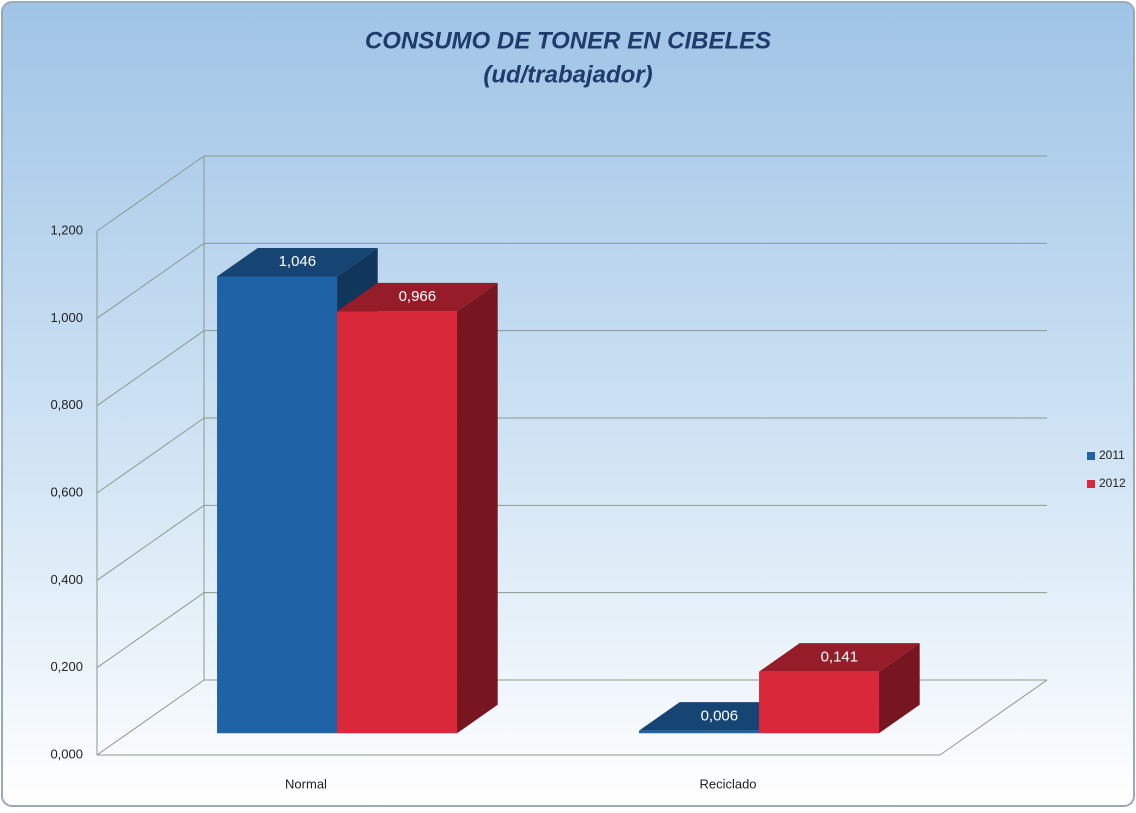 The height and width of the screenshot is (813, 1136). Describe the element at coordinates (1112, 455) in the screenshot. I see `legend-label: 2011` at that location.